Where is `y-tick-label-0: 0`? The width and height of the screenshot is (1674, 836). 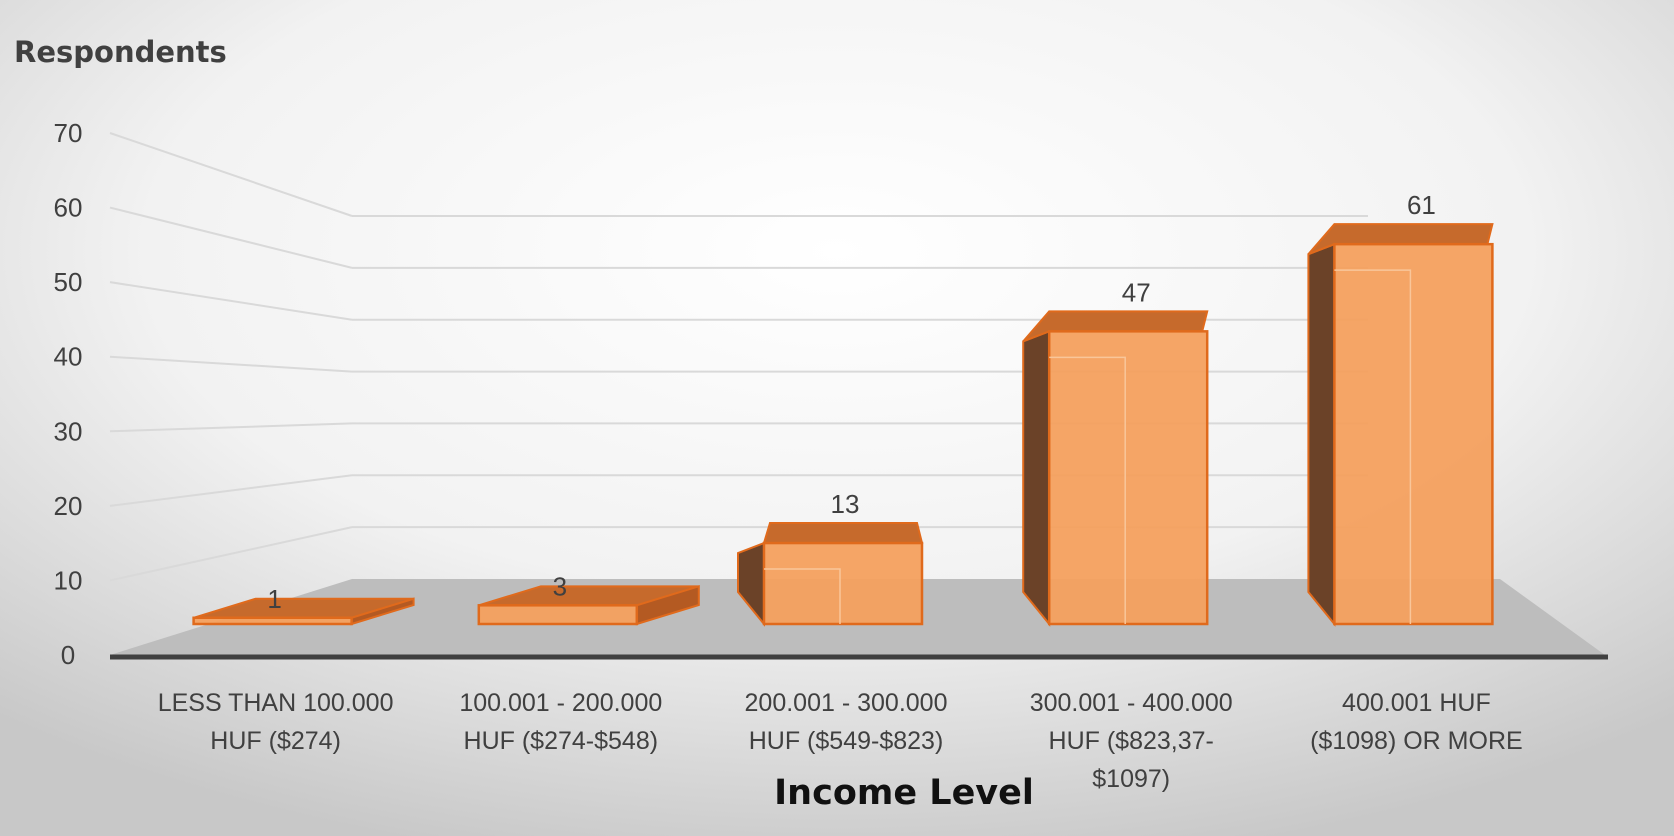 y-tick-label-0: 0 is located at coordinates (68, 655).